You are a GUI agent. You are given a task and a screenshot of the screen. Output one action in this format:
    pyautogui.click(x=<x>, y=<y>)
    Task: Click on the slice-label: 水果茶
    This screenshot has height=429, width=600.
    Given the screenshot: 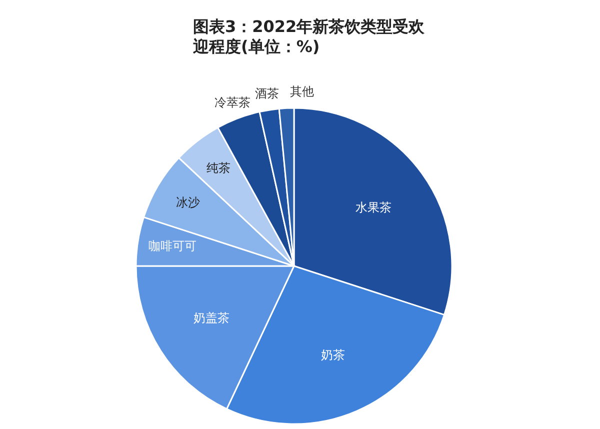 What is the action you would take?
    pyautogui.click(x=373, y=207)
    